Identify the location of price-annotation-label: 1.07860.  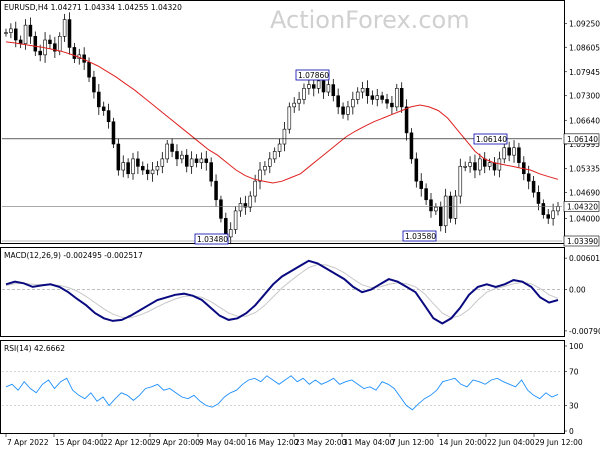
(313, 75).